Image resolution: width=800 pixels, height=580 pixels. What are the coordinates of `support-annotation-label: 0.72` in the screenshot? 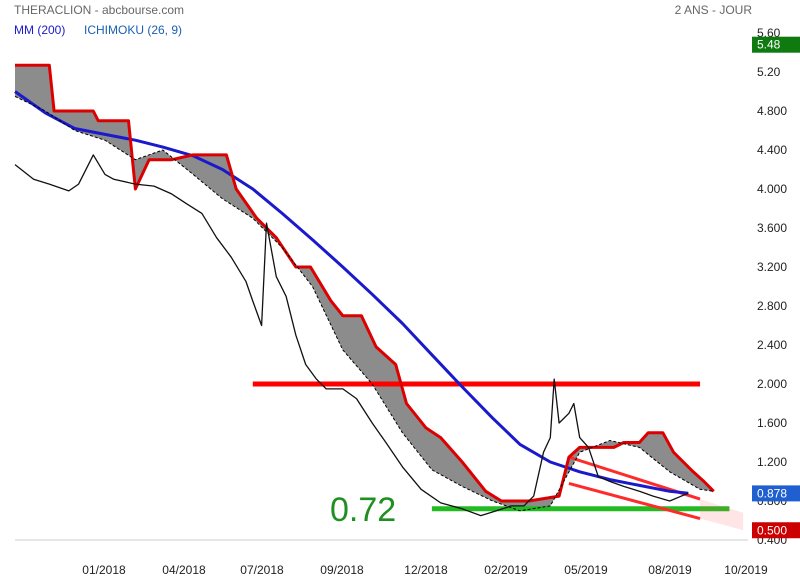 It's located at (363, 510).